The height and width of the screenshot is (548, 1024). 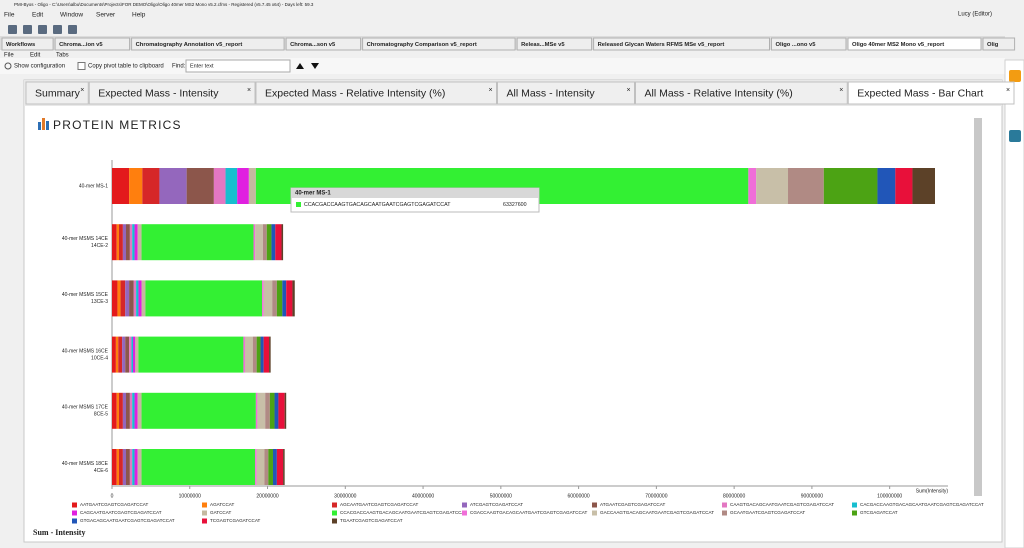 What do you see at coordinates (126, 67) in the screenshot?
I see `copy-pivot: Copy pivot table to clipboard` at bounding box center [126, 67].